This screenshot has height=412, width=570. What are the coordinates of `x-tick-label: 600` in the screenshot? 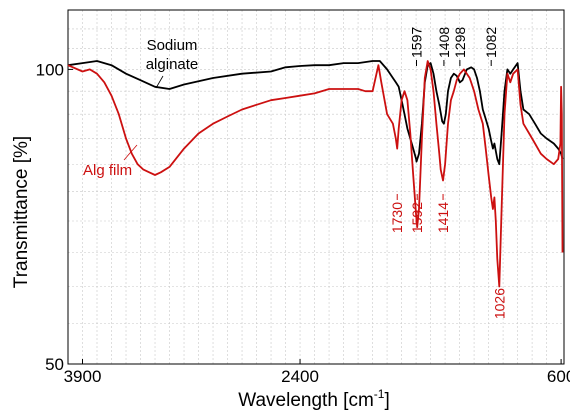 It's located at (558, 376).